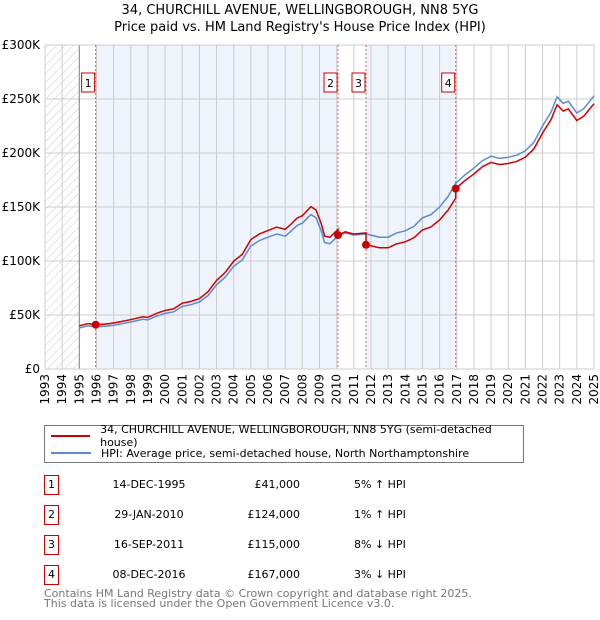  What do you see at coordinates (79, 389) in the screenshot?
I see `x-tick-label: 1995` at bounding box center [79, 389].